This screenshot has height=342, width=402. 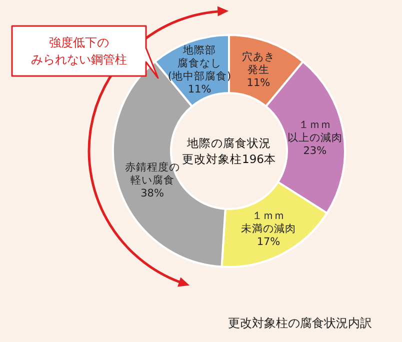 I want to click on data-label: 17%, so click(x=268, y=242).